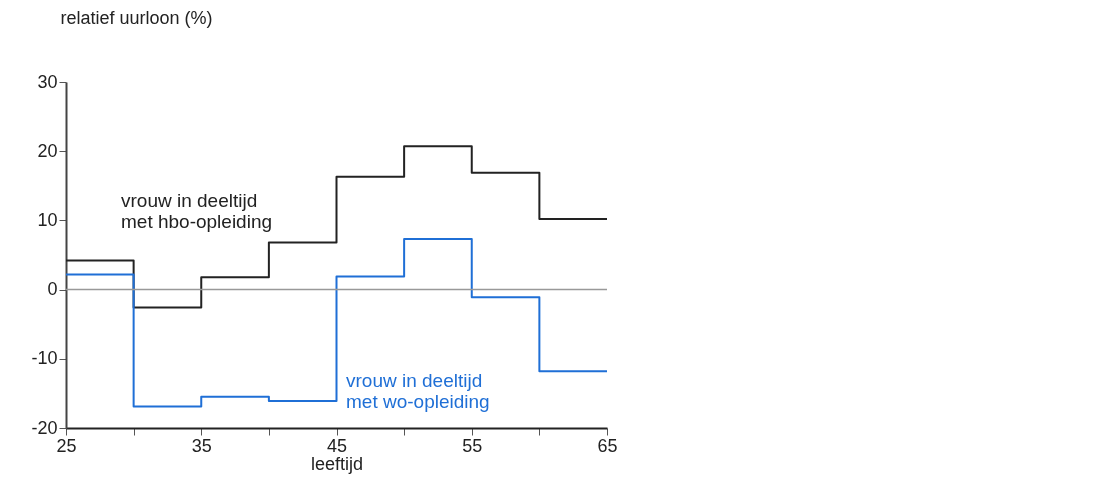 Image resolution: width=1105 pixels, height=477 pixels. I want to click on y-tick-label: 20, so click(47, 150).